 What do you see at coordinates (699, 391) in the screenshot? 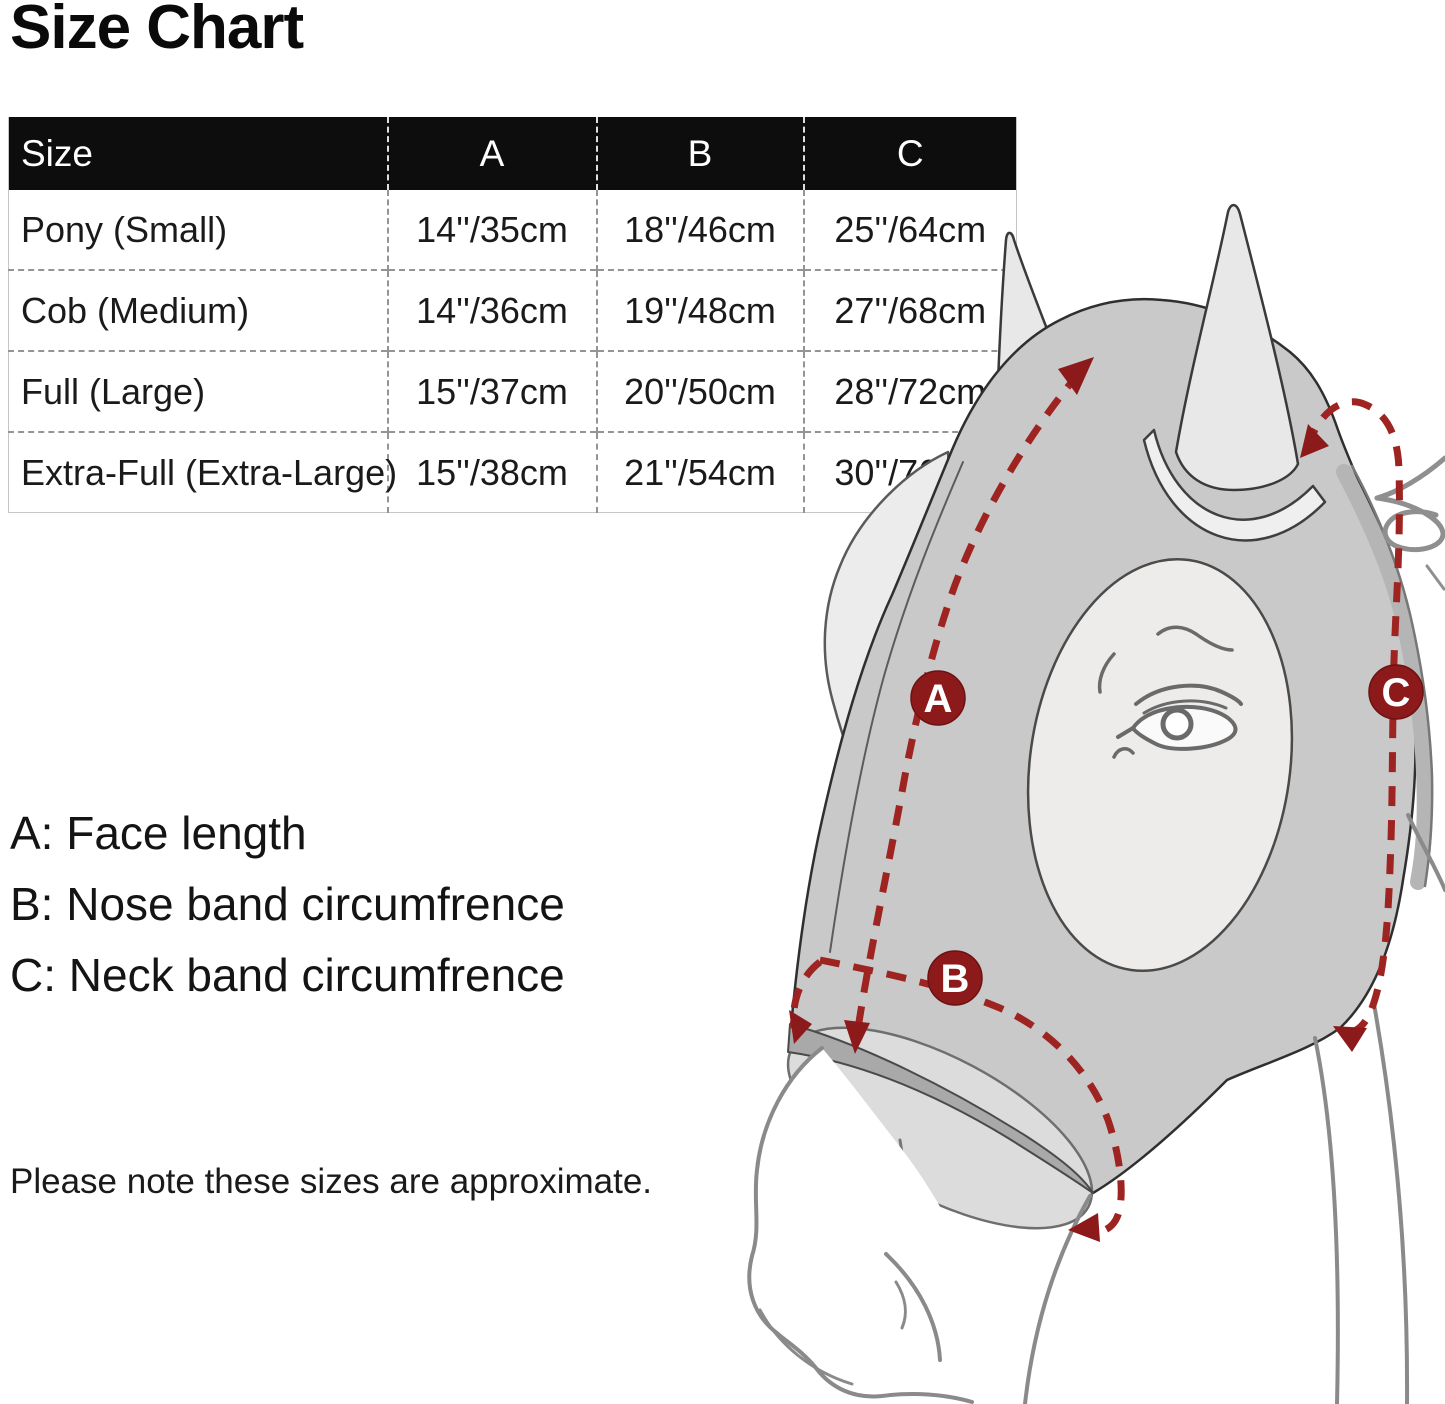
I see `cell-value-b: 20''/50cm` at bounding box center [699, 391].